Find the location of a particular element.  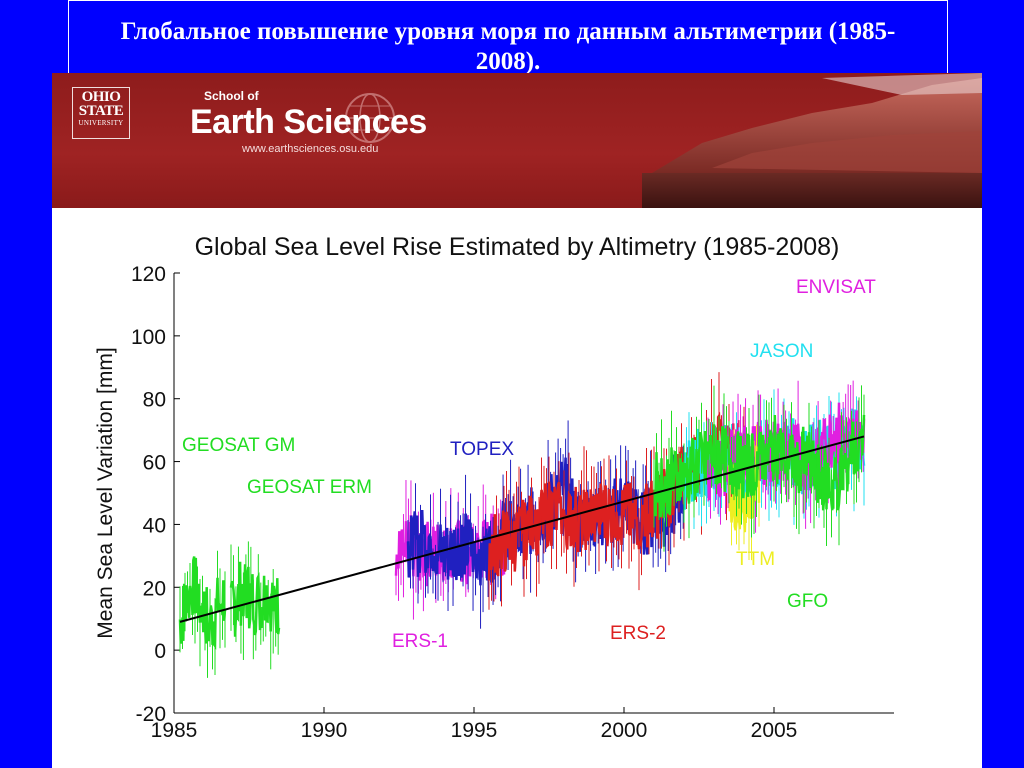

osu-logo-line3: UNIVERSITY is located at coordinates (101, 123).